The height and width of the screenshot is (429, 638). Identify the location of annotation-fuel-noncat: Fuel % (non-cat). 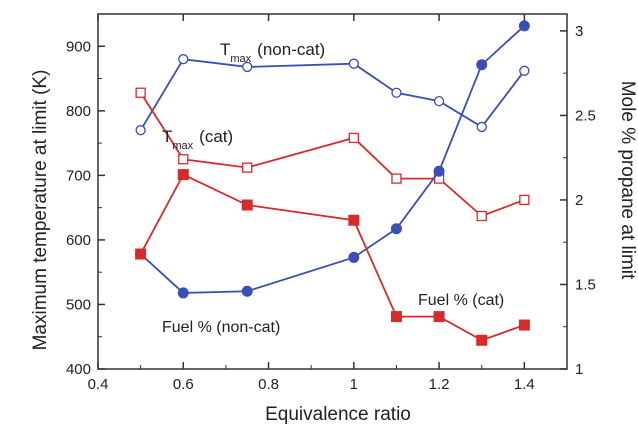
(221, 327).